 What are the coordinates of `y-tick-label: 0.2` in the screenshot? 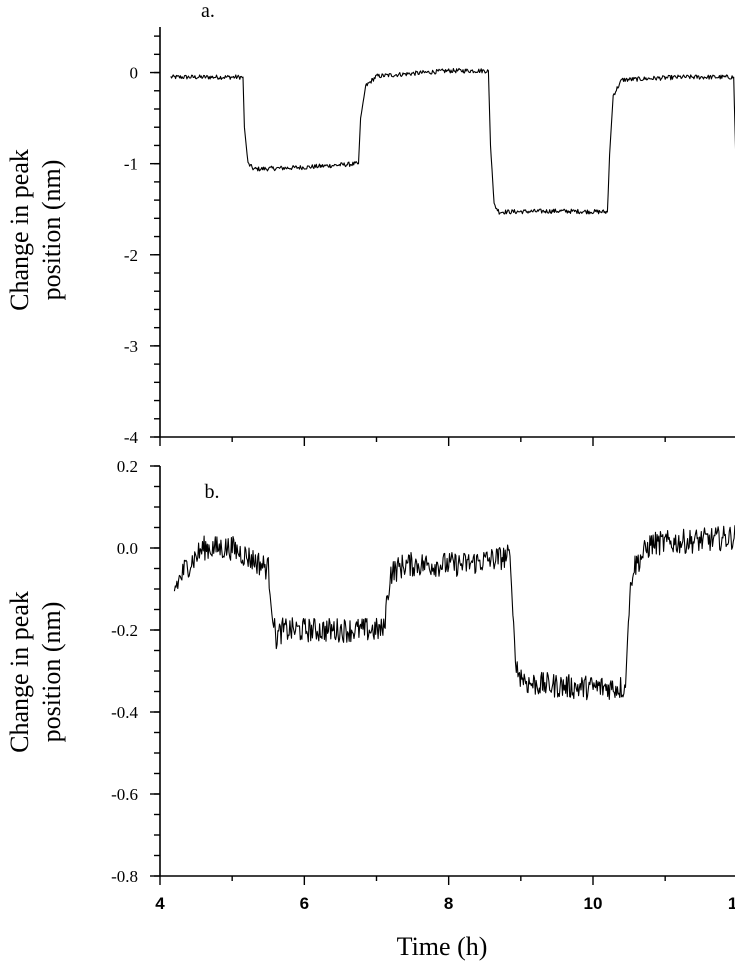 It's located at (127, 466).